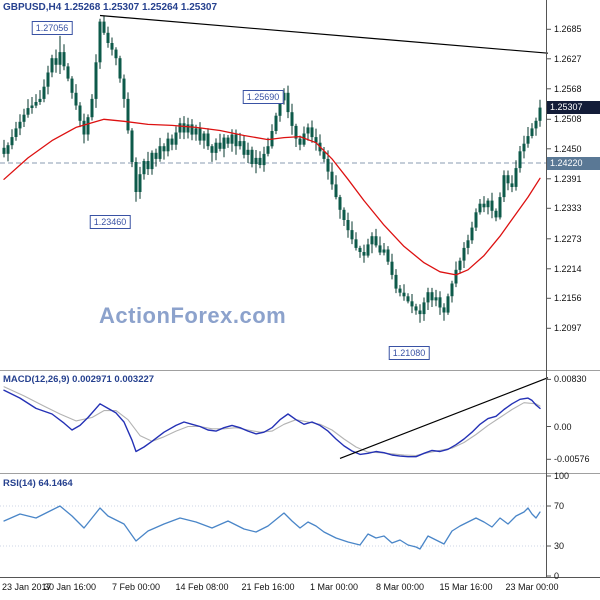  What do you see at coordinates (272, 527) in the screenshot?
I see `rsi-line` at bounding box center [272, 527].